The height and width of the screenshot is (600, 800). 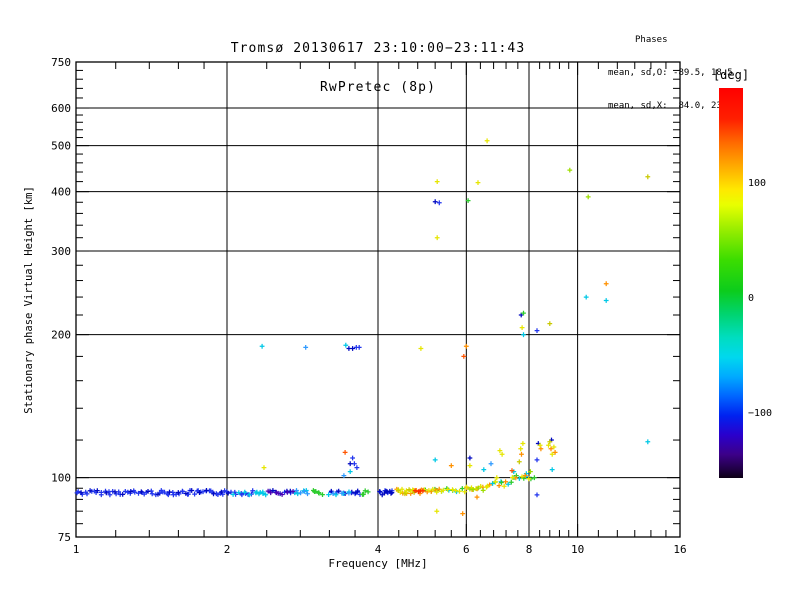 What do you see at coordinates (760, 413) in the screenshot?
I see `colorbar-tick-label: −100` at bounding box center [760, 413].